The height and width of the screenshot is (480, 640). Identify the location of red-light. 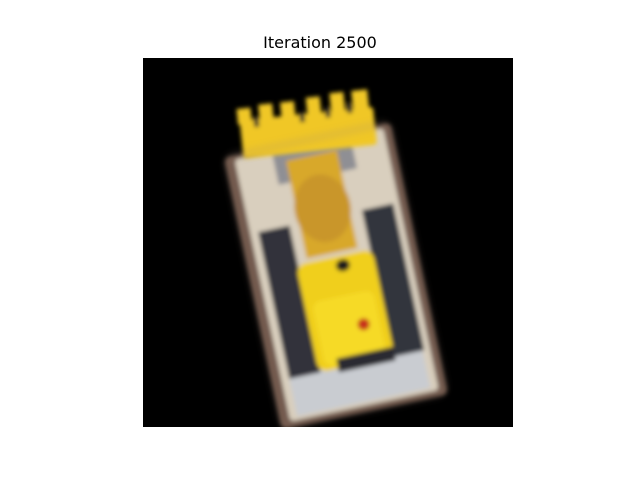
(363, 324).